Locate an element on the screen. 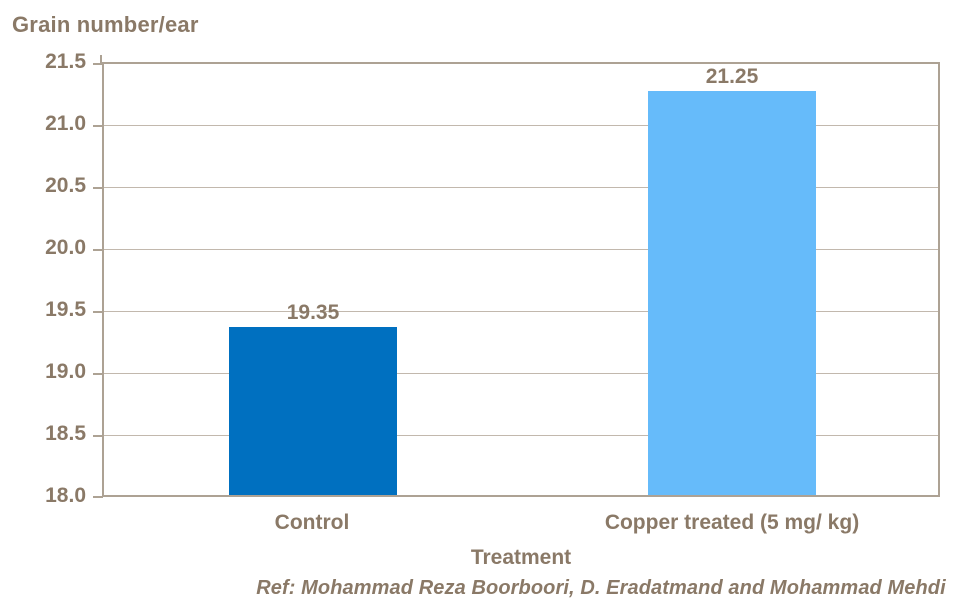  bar-copper-treated is located at coordinates (732, 293).